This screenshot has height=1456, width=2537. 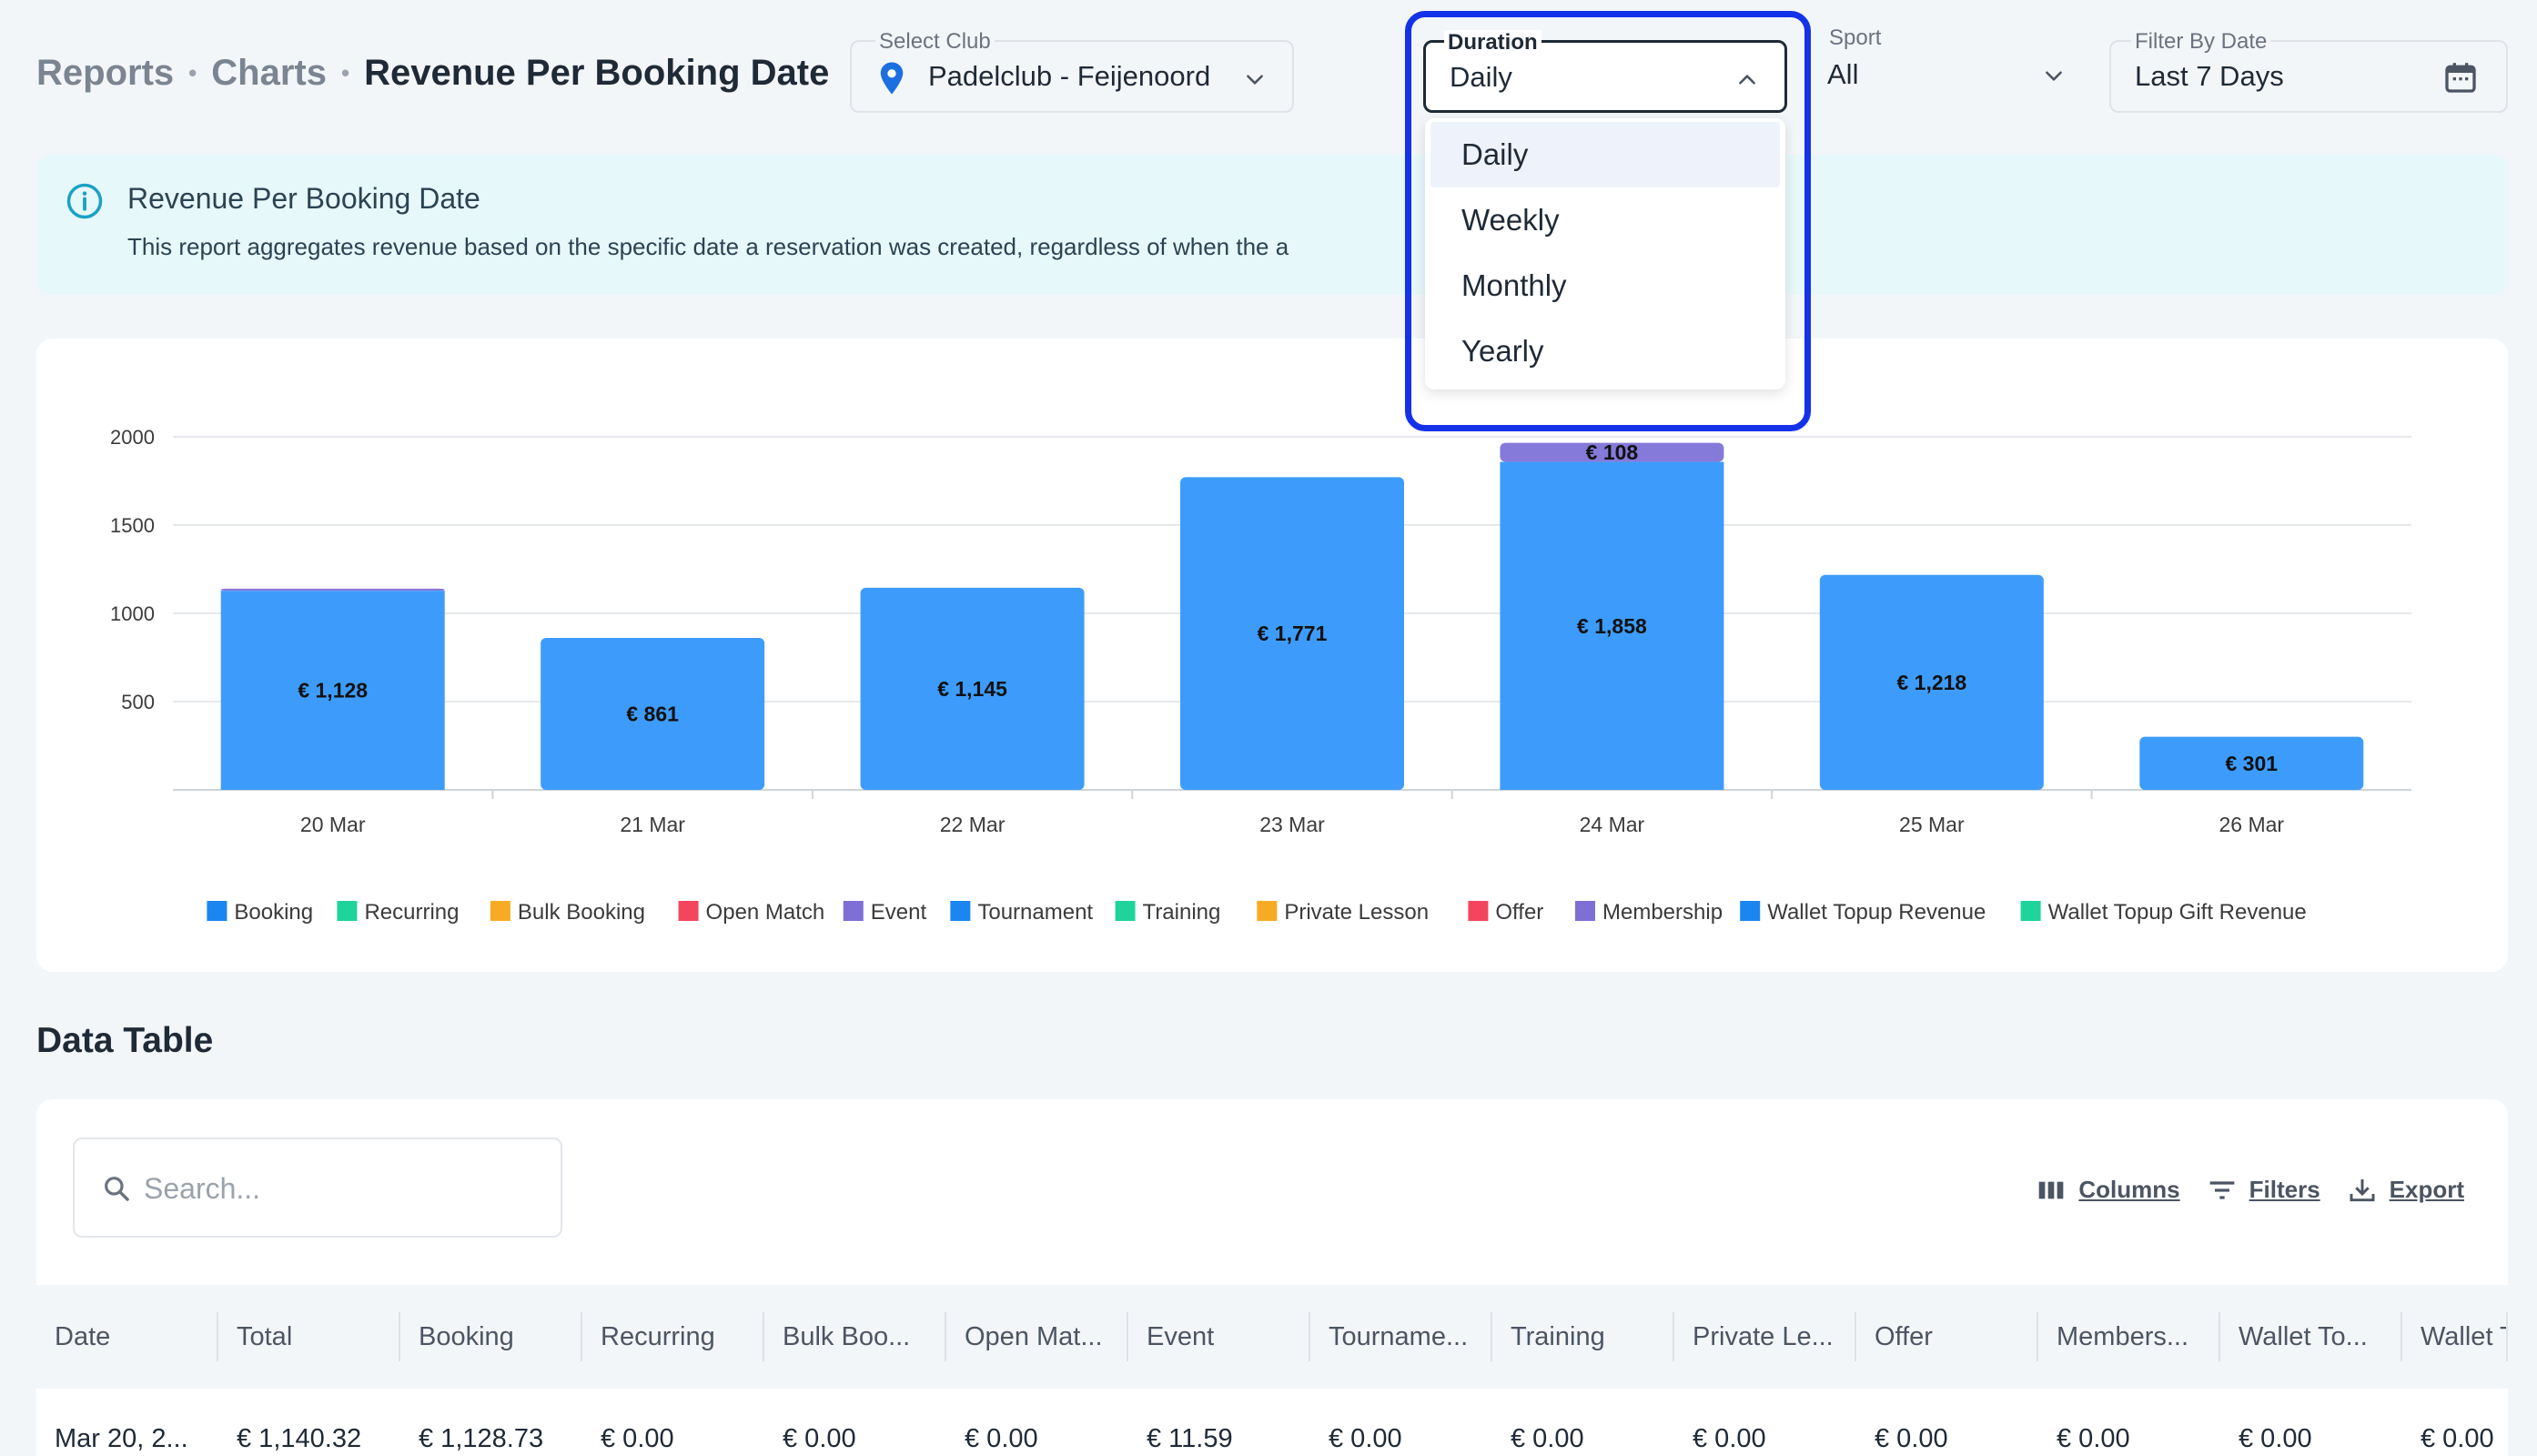 I want to click on export-button: Export, so click(x=2406, y=1190).